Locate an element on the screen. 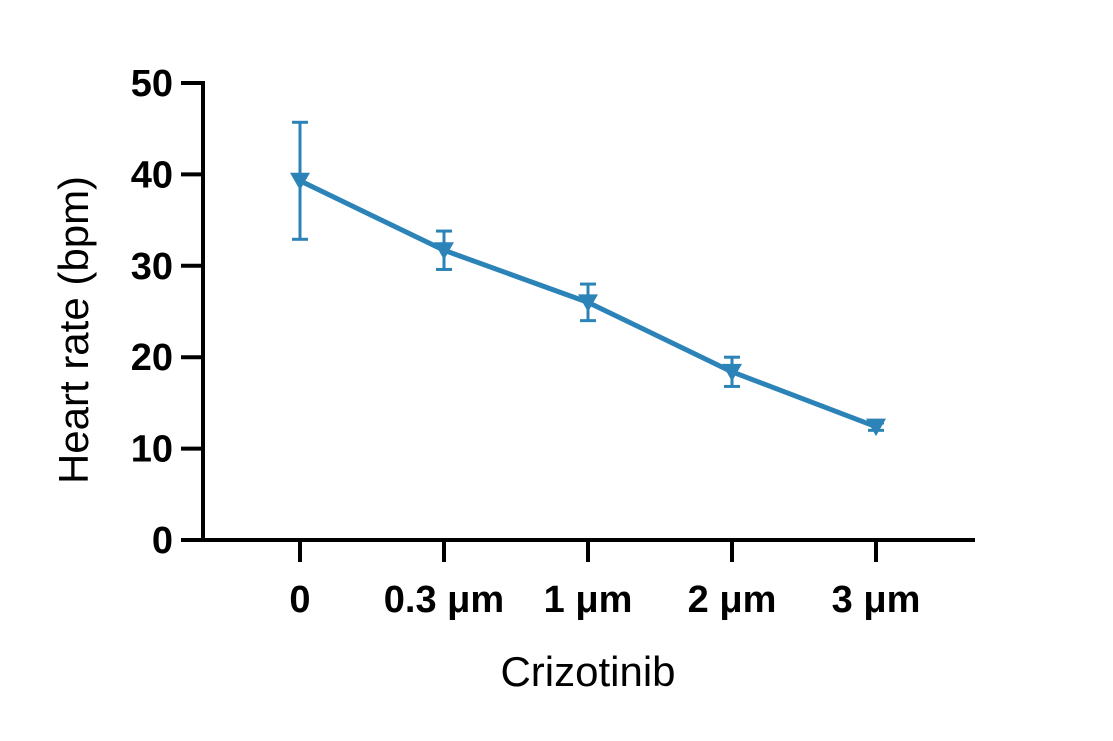 This screenshot has width=1113, height=741. x-axis-title: Crizotinib is located at coordinates (587, 671).